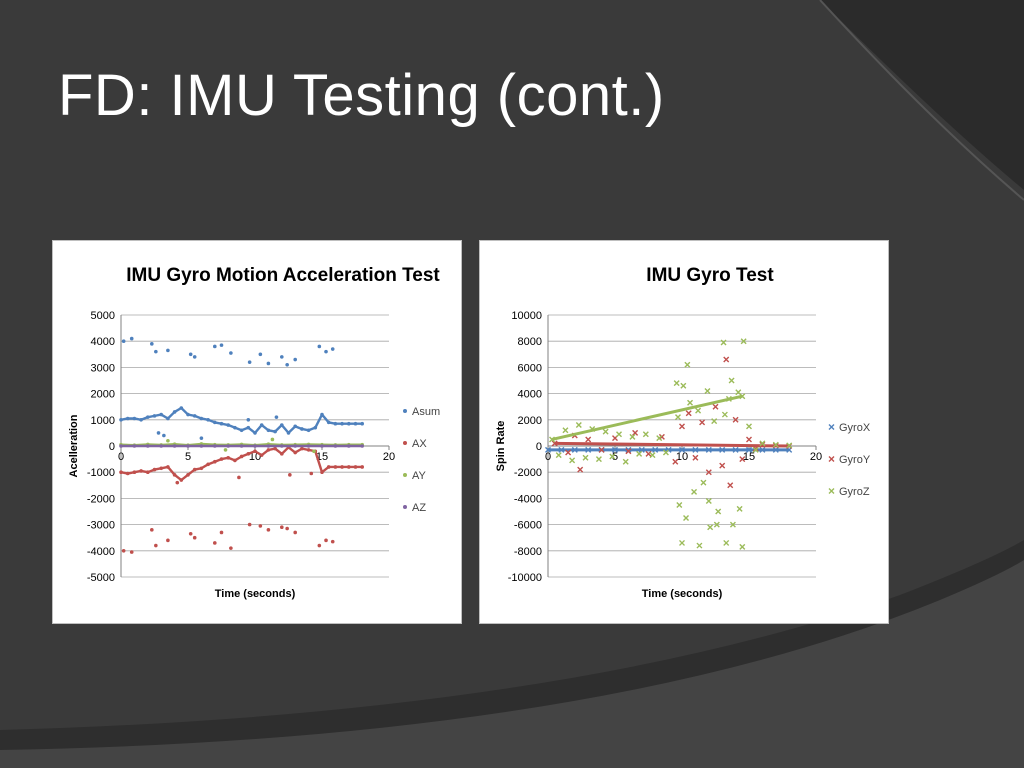 Image resolution: width=1024 pixels, height=768 pixels. What do you see at coordinates (854, 492) in the screenshot?
I see `legend-label-gyroz: GyroZ` at bounding box center [854, 492].